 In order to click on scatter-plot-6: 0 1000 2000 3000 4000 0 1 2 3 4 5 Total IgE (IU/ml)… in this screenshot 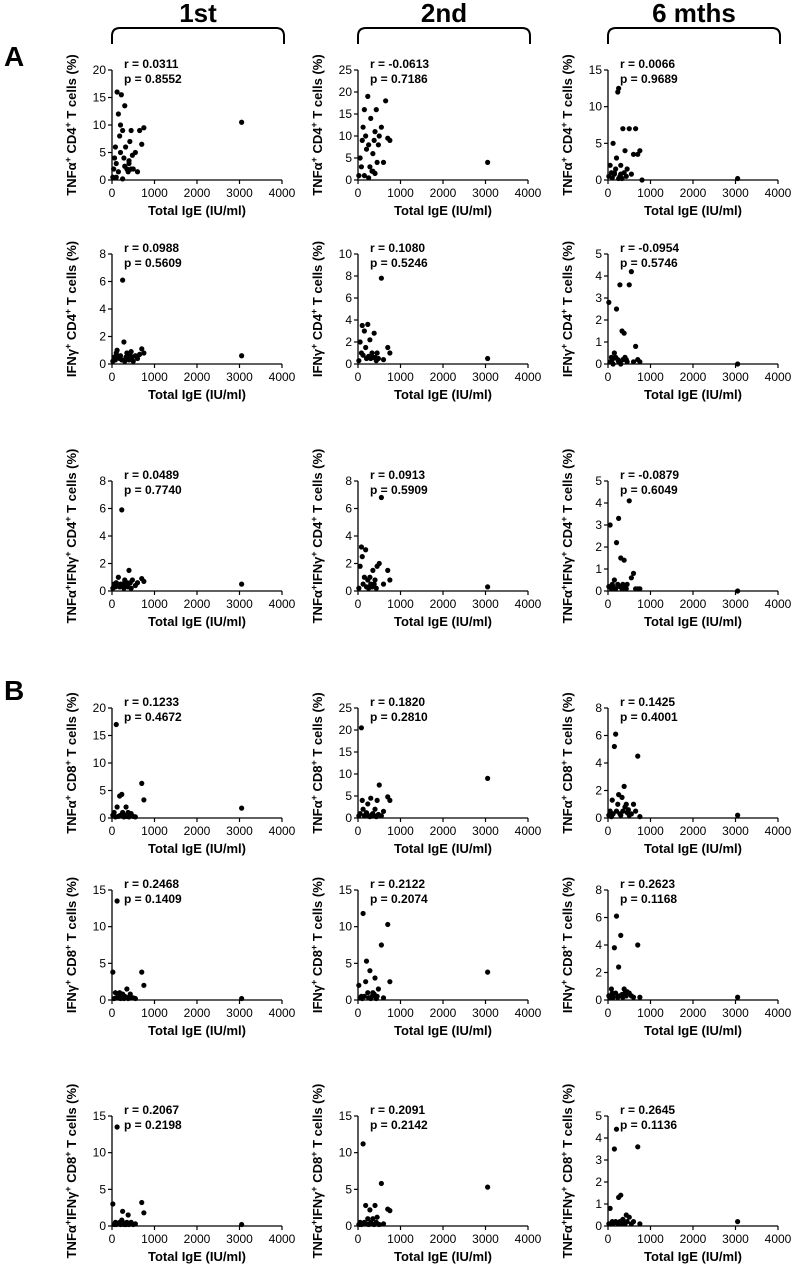, I will do `click(675, 321)`.